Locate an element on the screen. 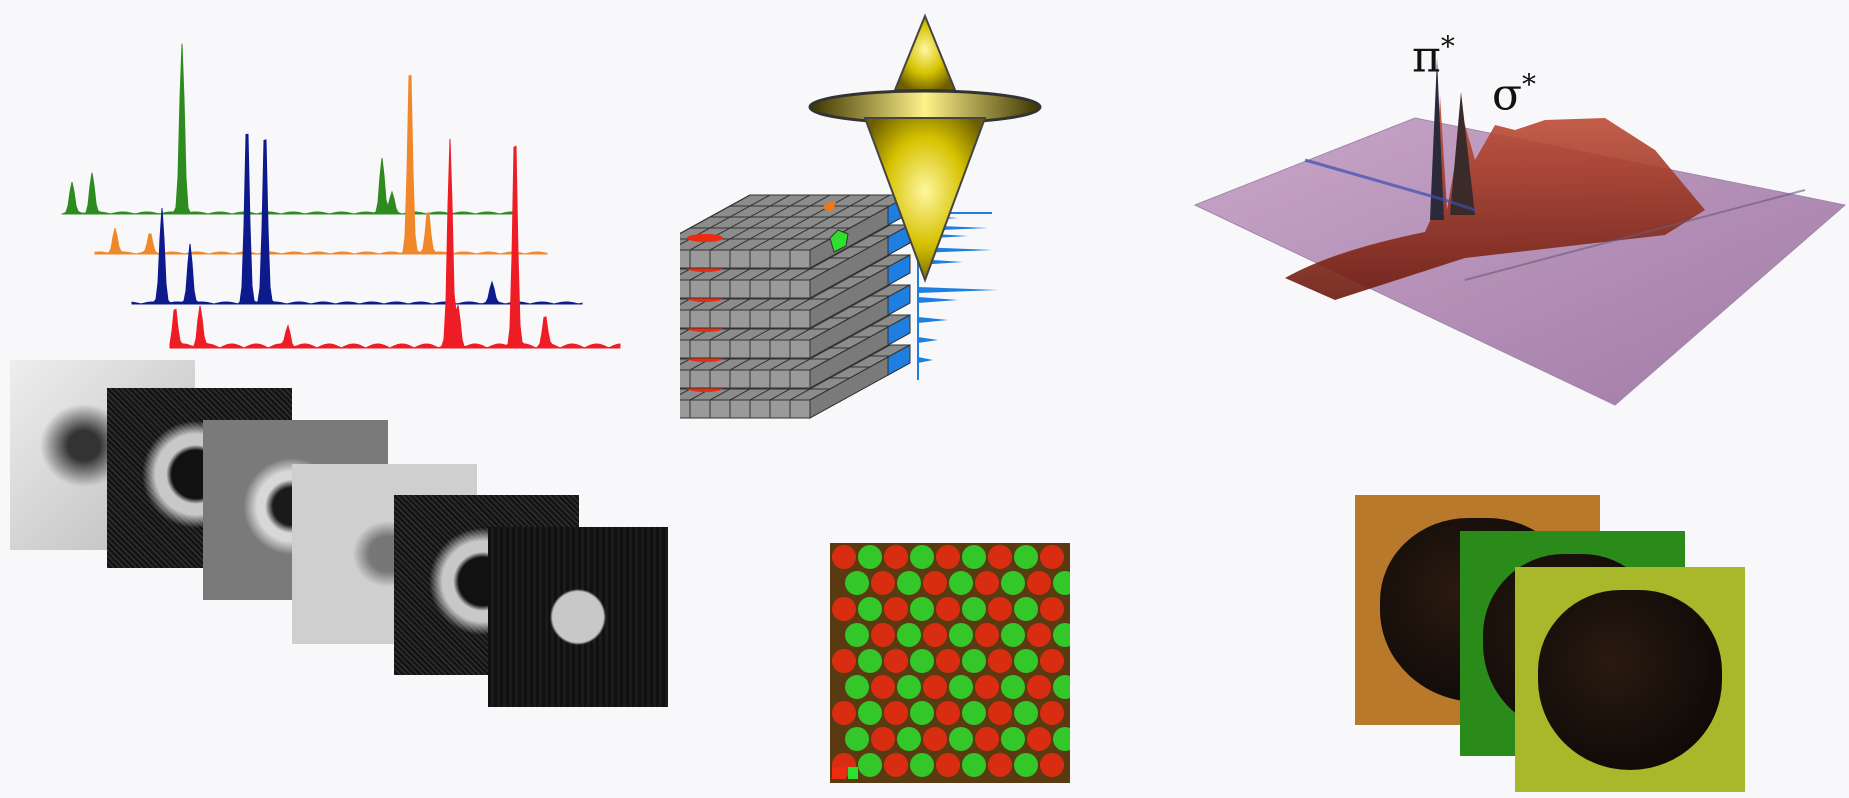 This screenshot has width=1849, height=798. feature-orange is located at coordinates (829, 206).